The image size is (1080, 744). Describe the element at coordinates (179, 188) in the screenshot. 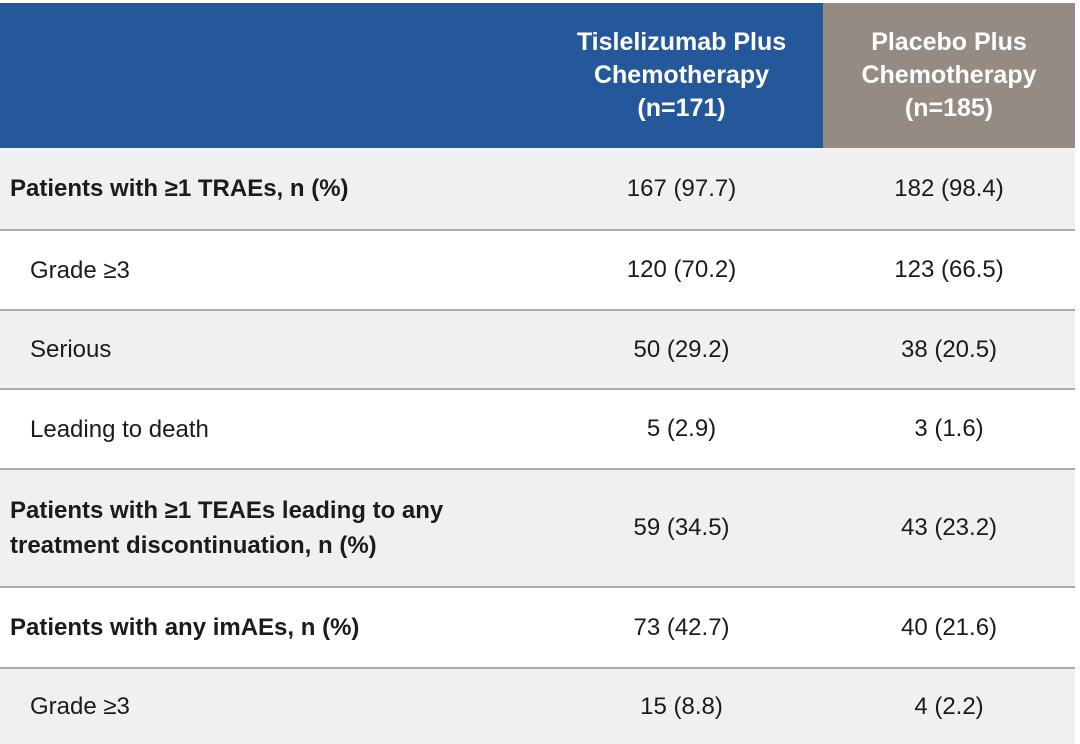

I see `row-label: Patients with ≥1 TRAEs, n (%)` at that location.